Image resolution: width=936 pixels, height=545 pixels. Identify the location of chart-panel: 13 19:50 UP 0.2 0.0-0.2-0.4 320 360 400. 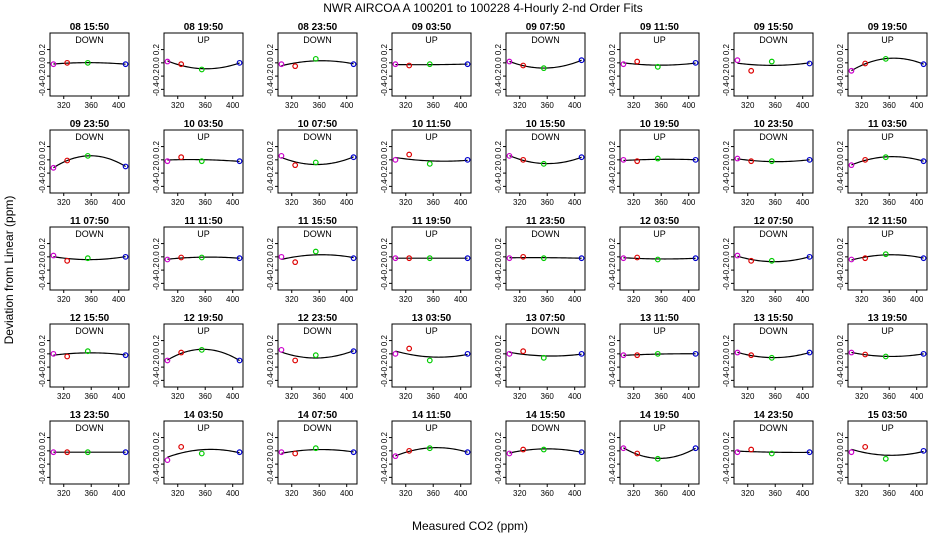
(882, 357).